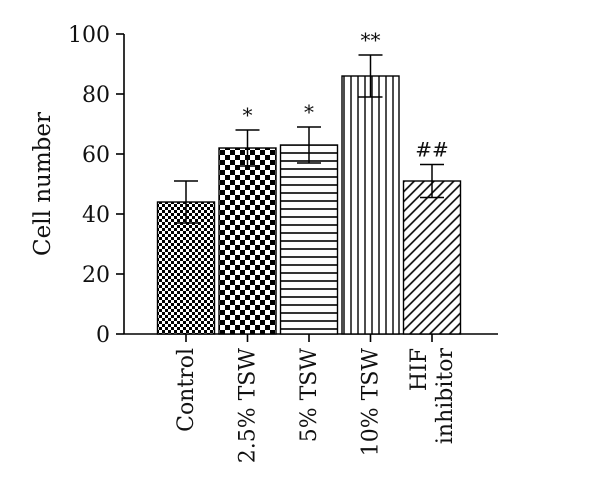  Describe the element at coordinates (89, 35) in the screenshot. I see `y-tick-label: 100` at that location.